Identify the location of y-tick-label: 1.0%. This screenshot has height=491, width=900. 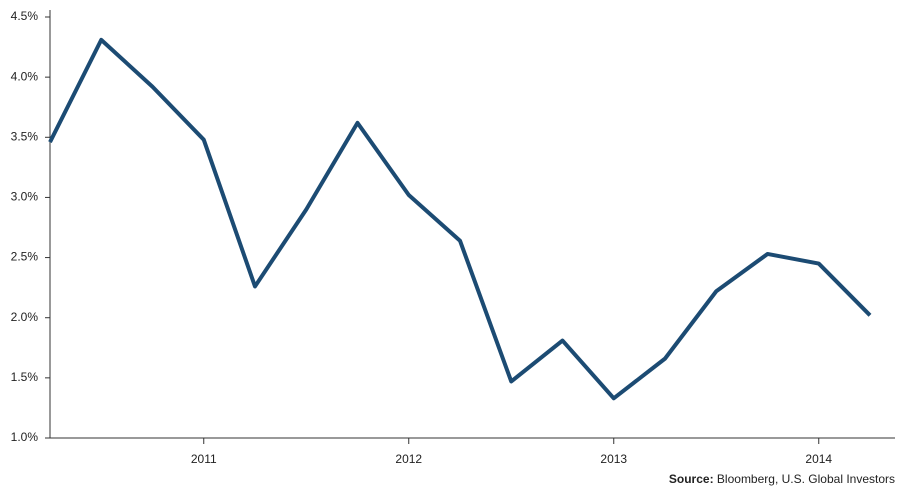
(25, 437).